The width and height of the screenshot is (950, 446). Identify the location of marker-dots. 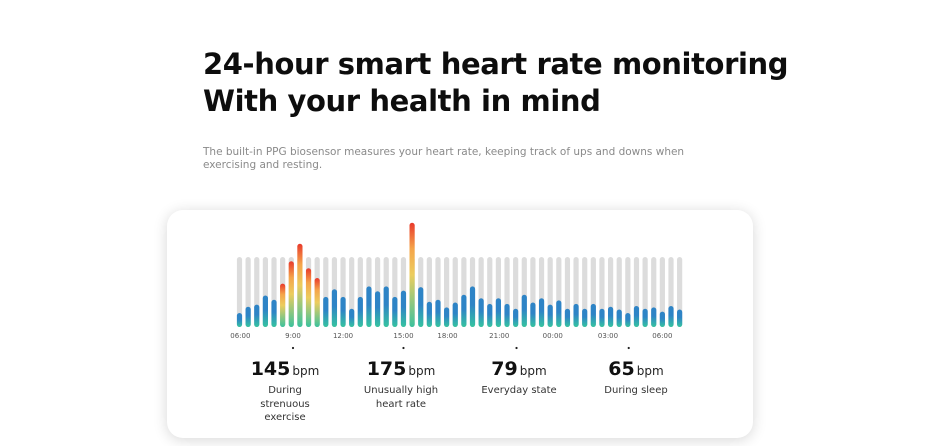
(460, 348).